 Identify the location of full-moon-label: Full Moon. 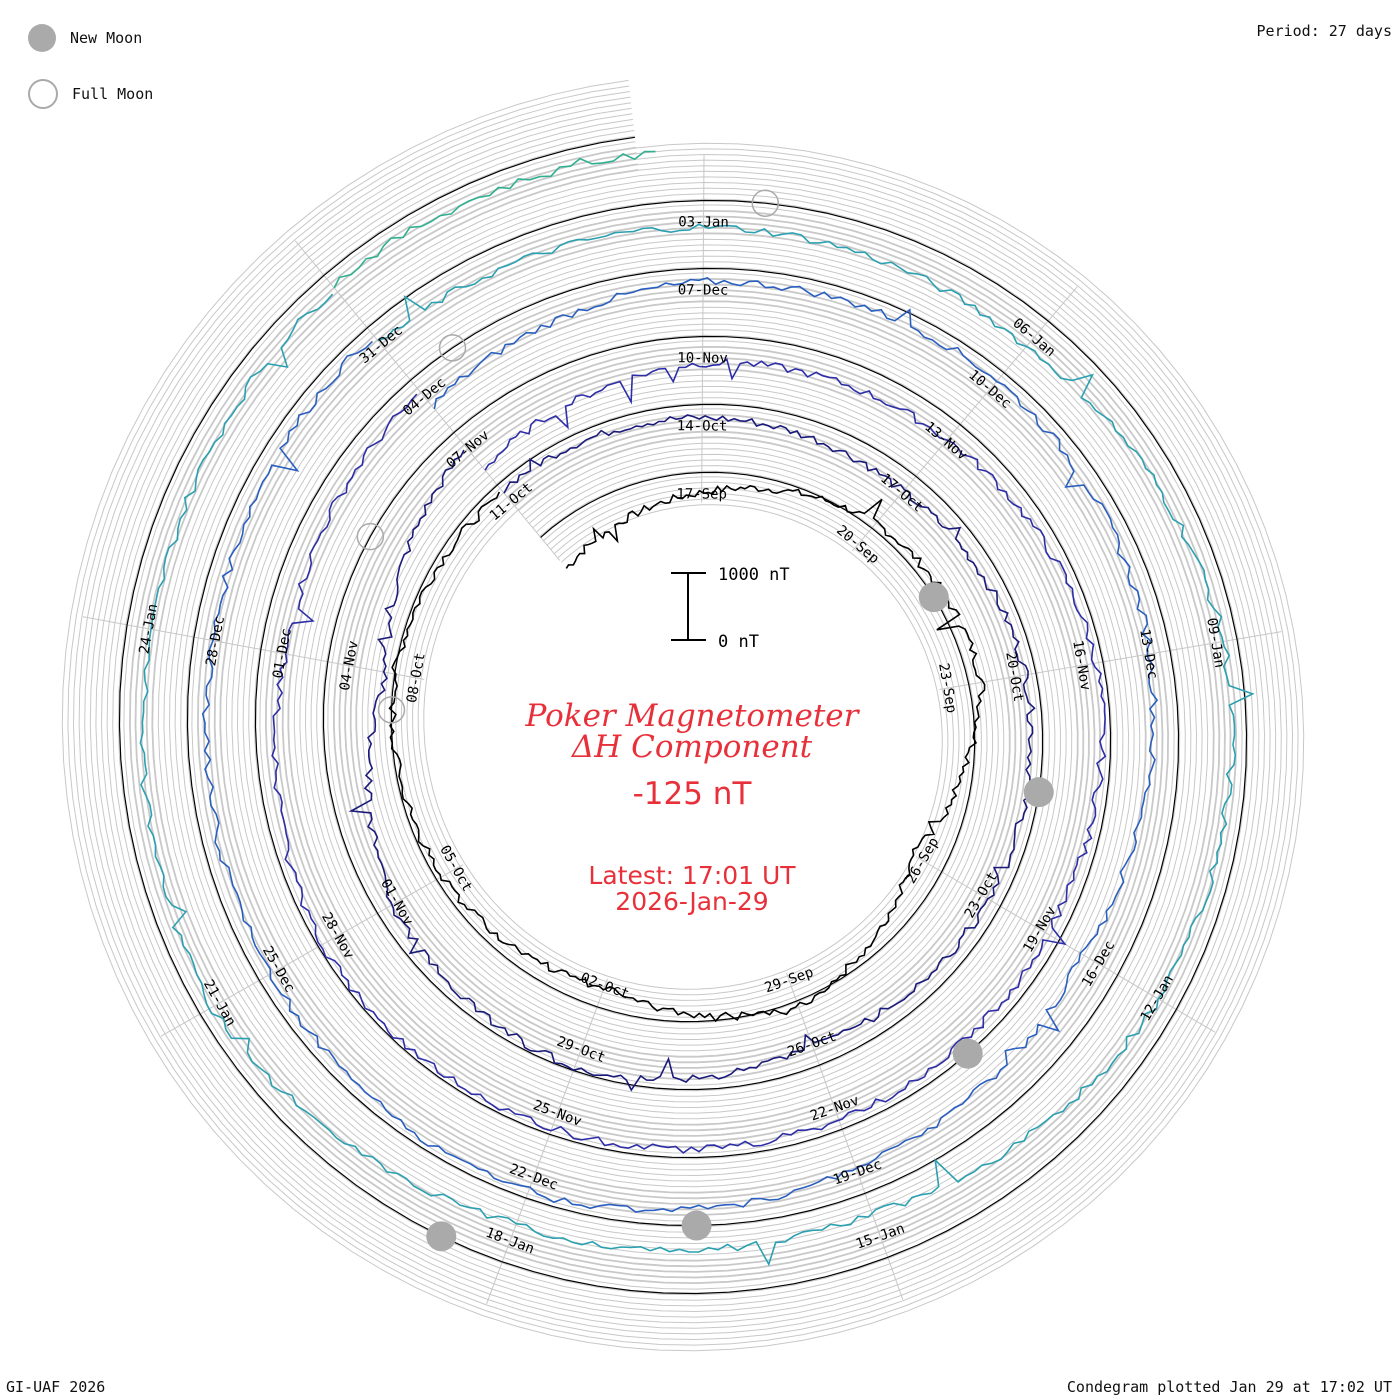
(112, 94).